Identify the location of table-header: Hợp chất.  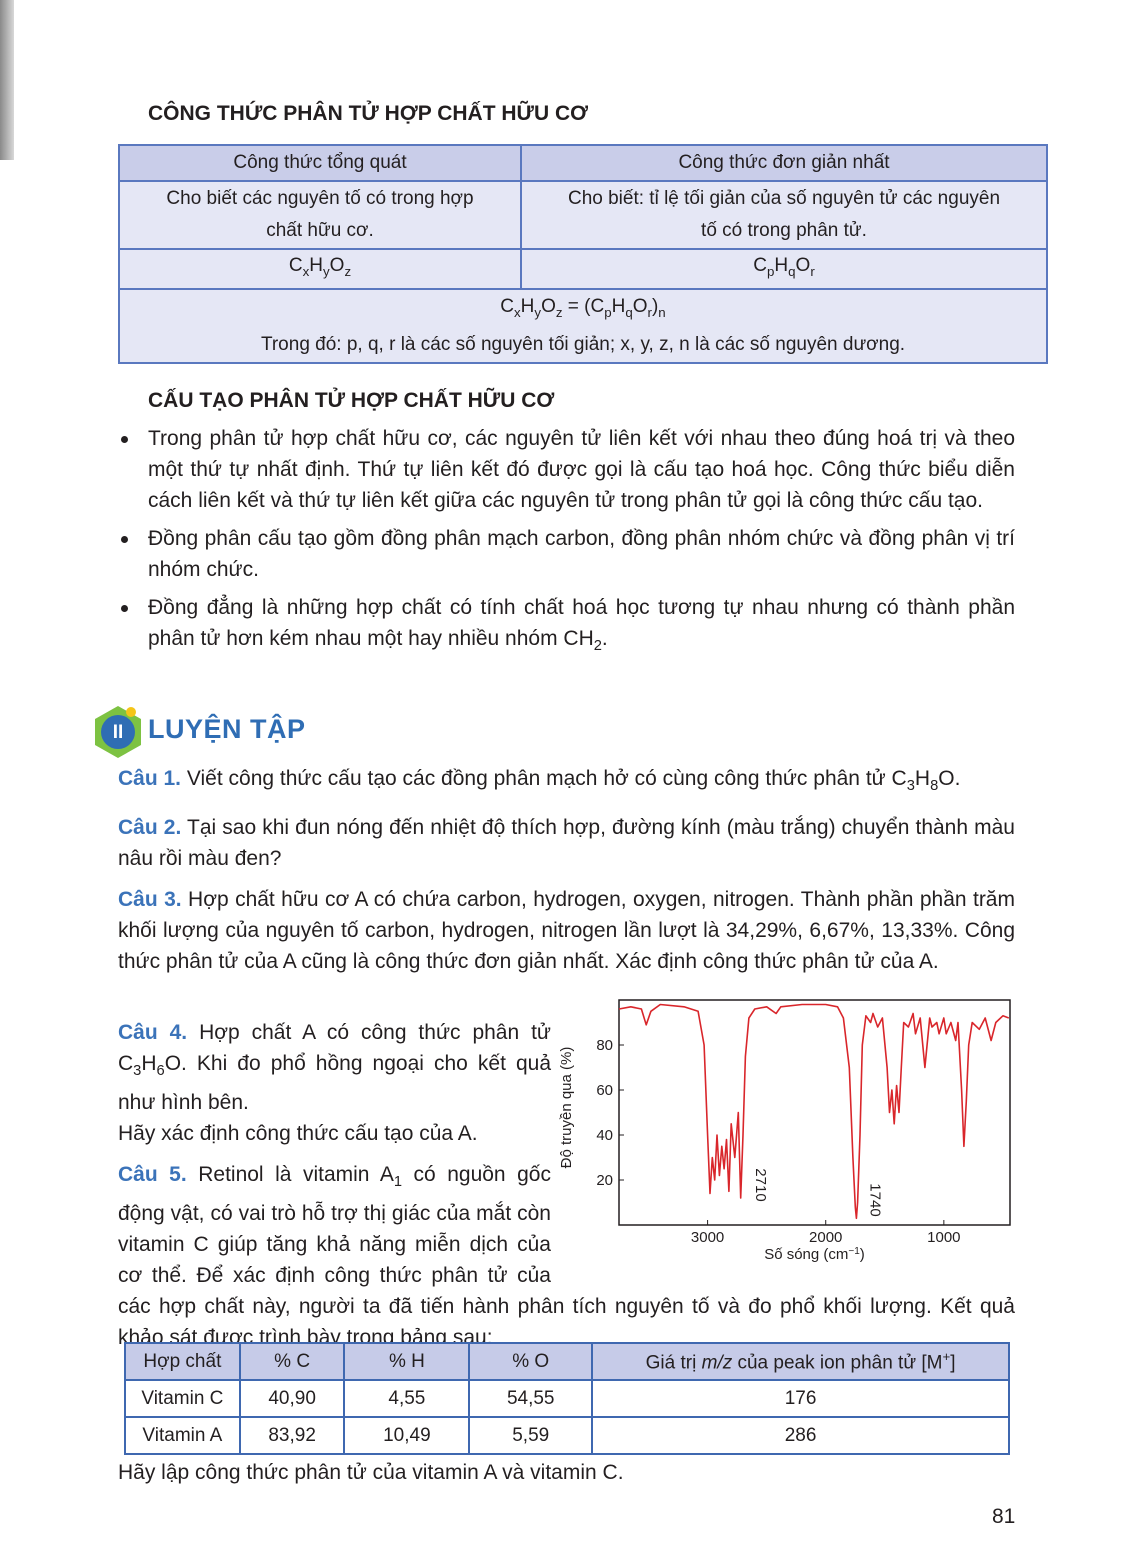
(182, 1361).